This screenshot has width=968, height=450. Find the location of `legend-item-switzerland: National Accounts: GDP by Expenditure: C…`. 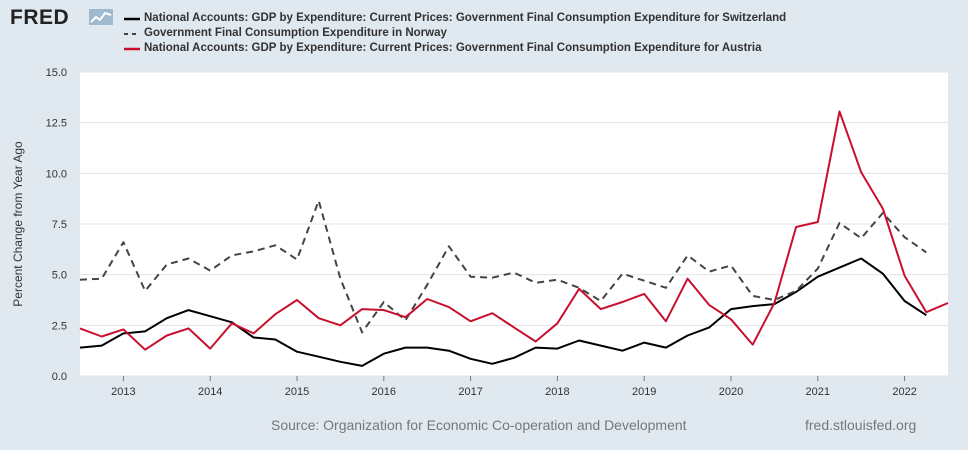

legend-item-switzerland: National Accounts: GDP by Expenditure: C… is located at coordinates (455, 18).